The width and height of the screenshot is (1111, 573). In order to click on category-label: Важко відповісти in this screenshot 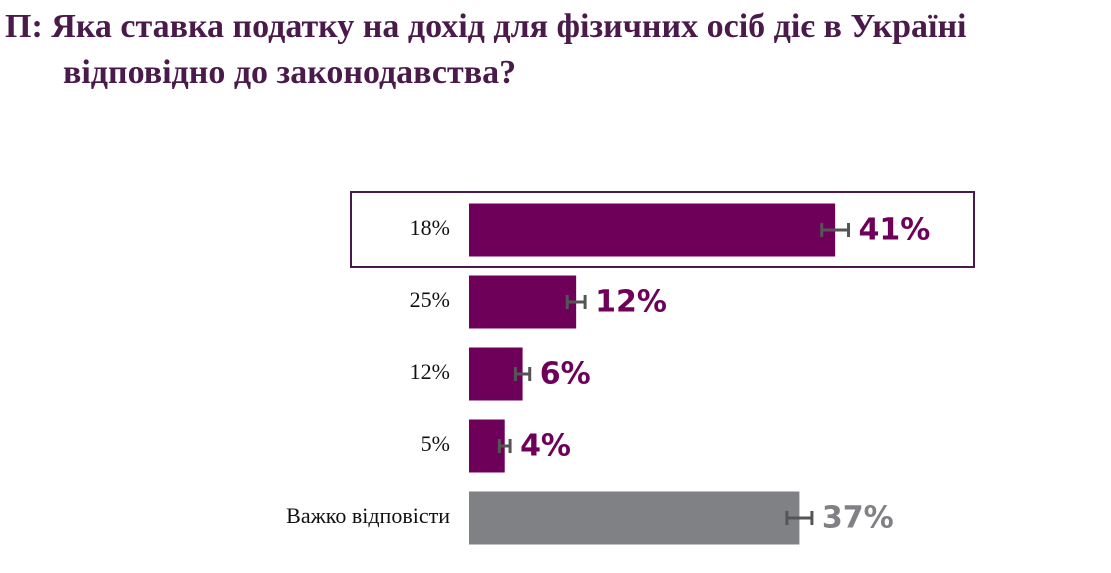, I will do `click(368, 515)`.